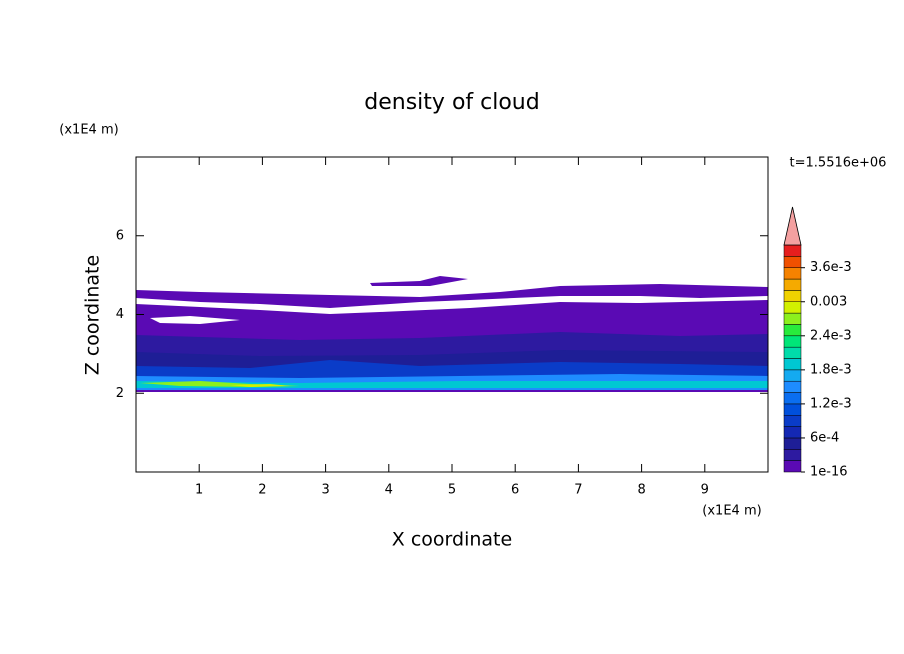 Image resolution: width=904 pixels, height=654 pixels. What do you see at coordinates (325, 490) in the screenshot?
I see `x-tick-label: 3` at bounding box center [325, 490].